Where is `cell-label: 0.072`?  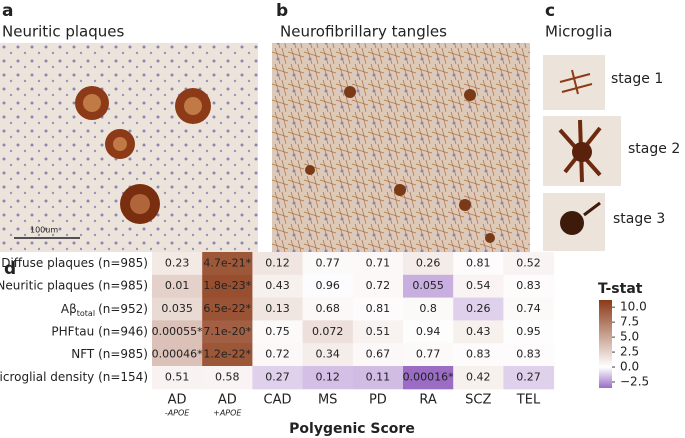 cell-label: 0.072 is located at coordinates (328, 331).